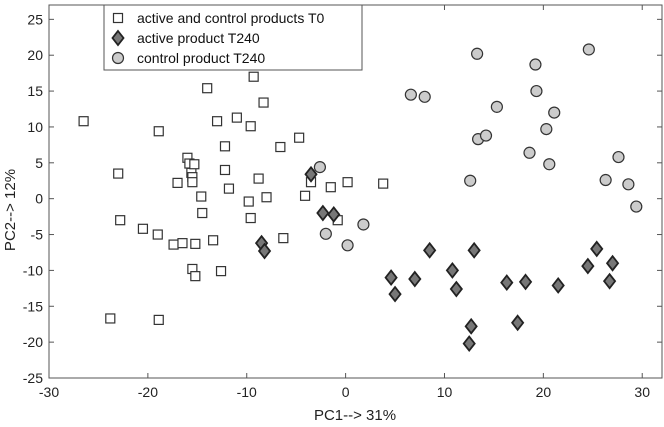 This screenshot has width=664, height=427. What do you see at coordinates (10, 210) in the screenshot?
I see `y-axis-label: PC2--> 12%` at bounding box center [10, 210].